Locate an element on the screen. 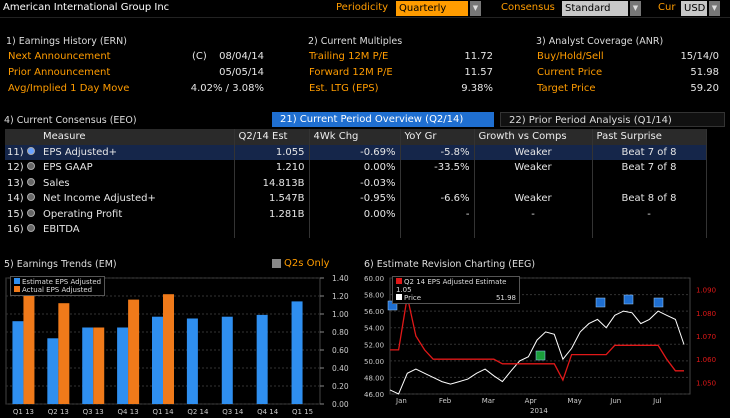  q2s-checkbox is located at coordinates (276, 263).